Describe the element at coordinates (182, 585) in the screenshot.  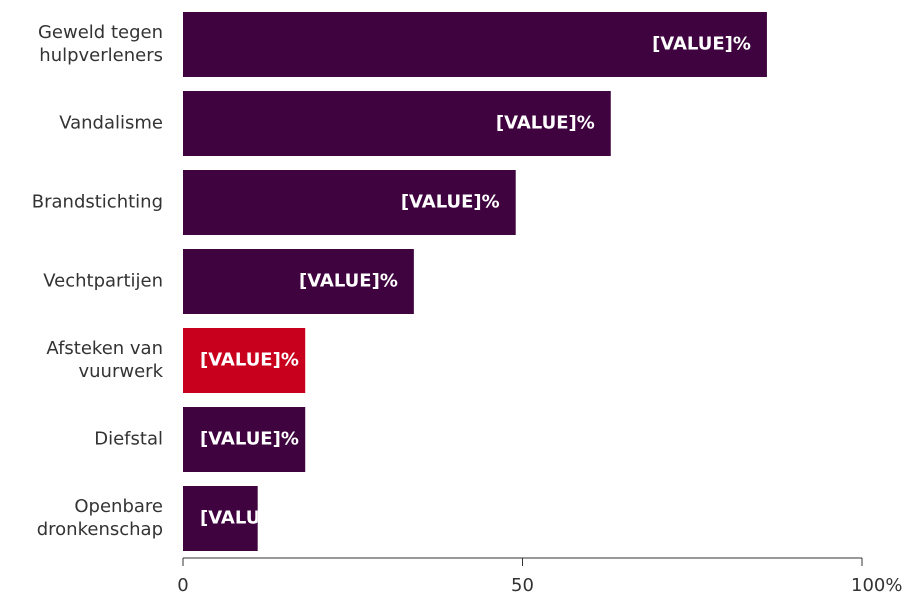
I see `x-tick-label: 0` at that location.